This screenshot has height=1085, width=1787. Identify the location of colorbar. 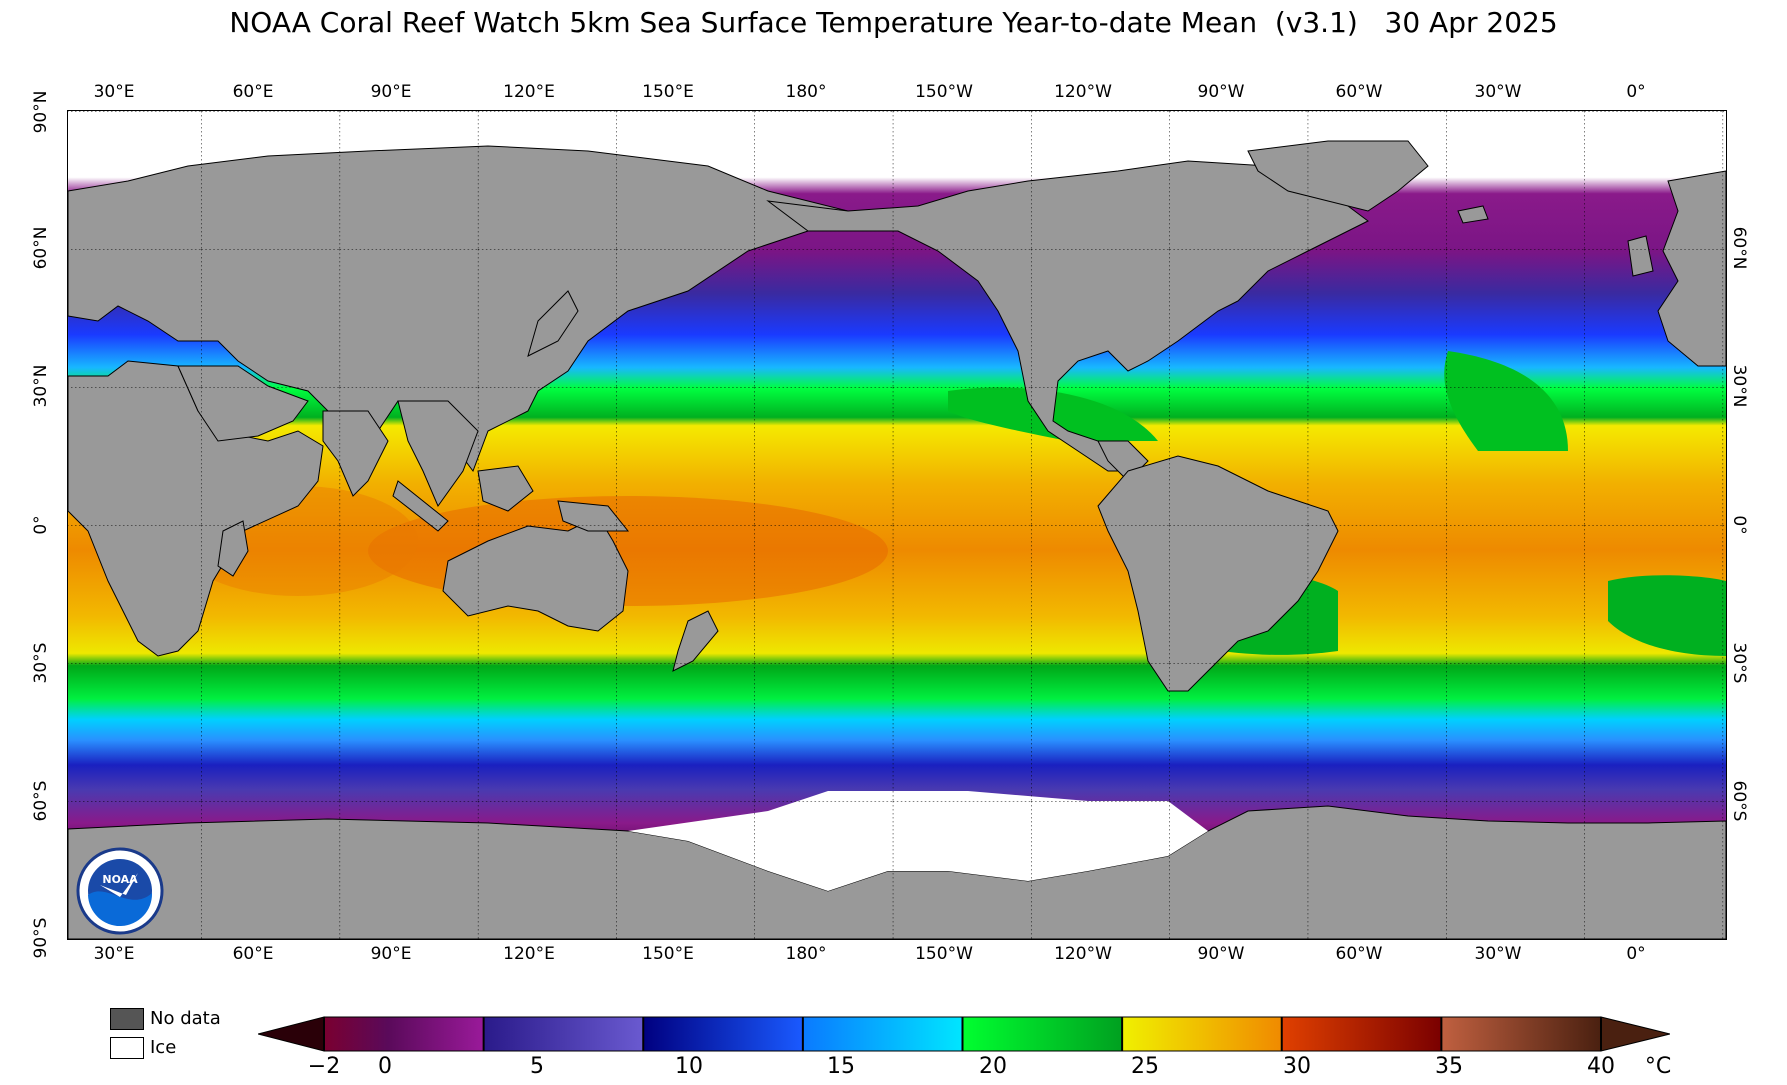
(964, 1034).